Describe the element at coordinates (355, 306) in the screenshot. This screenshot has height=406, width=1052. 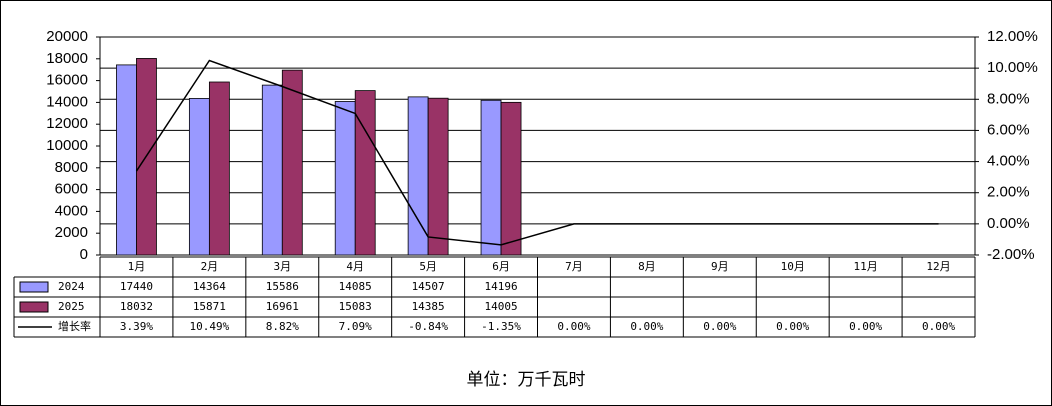
I see `table-cell: 15083` at that location.